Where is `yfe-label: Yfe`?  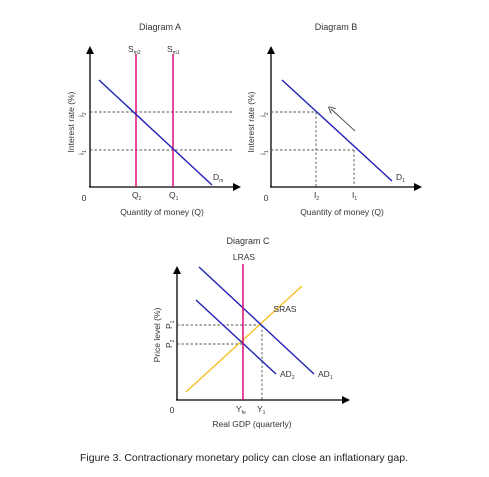
yfe-label: Yfe is located at coordinates (241, 410).